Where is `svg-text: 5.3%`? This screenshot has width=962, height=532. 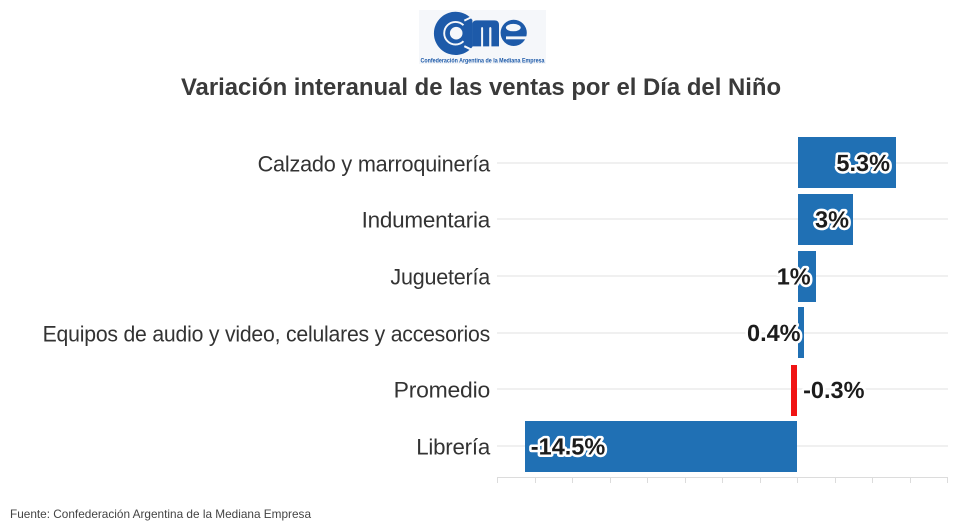
svg-text: 5.3% is located at coordinates (863, 163).